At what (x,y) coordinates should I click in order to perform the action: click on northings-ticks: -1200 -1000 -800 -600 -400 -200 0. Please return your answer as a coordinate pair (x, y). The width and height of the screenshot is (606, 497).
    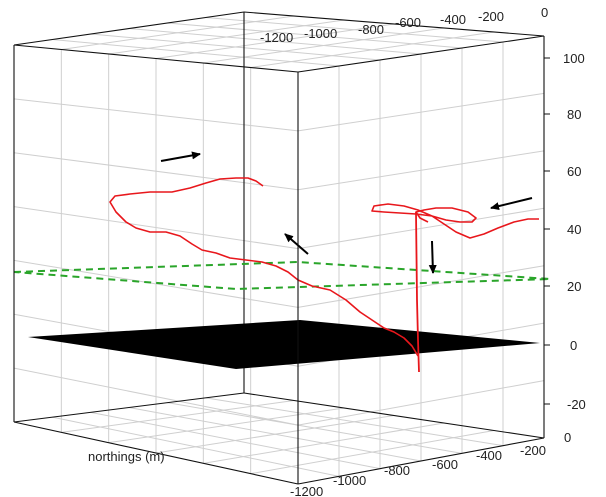
    Looking at the image, I should click on (430, 463).